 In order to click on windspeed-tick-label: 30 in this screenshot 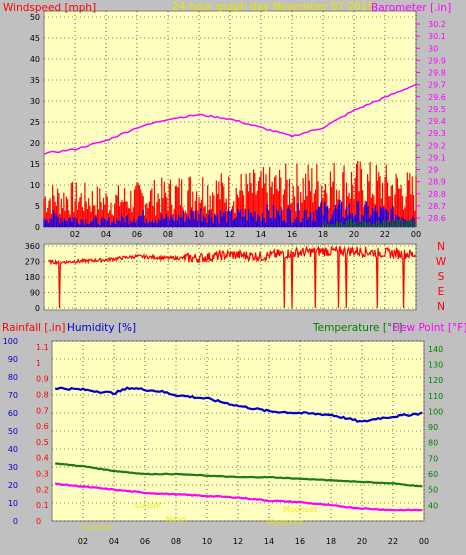, I will do `click(35, 101)`.